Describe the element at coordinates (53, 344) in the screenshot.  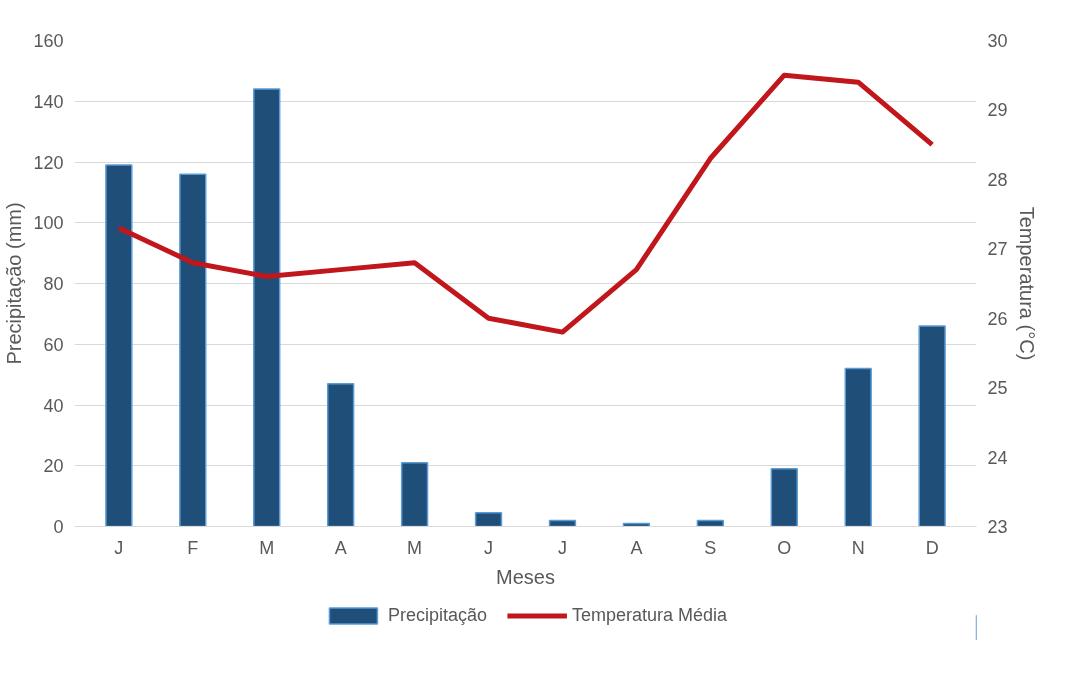
I see `y-tick-label: 60` at that location.